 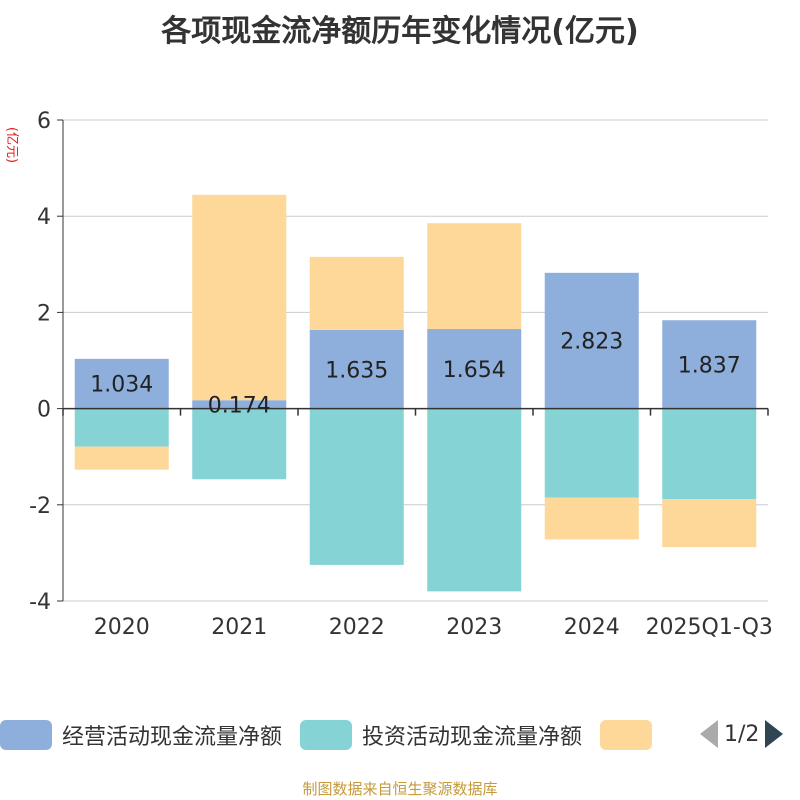 I want to click on x-tick-label: 2020, so click(x=122, y=627).